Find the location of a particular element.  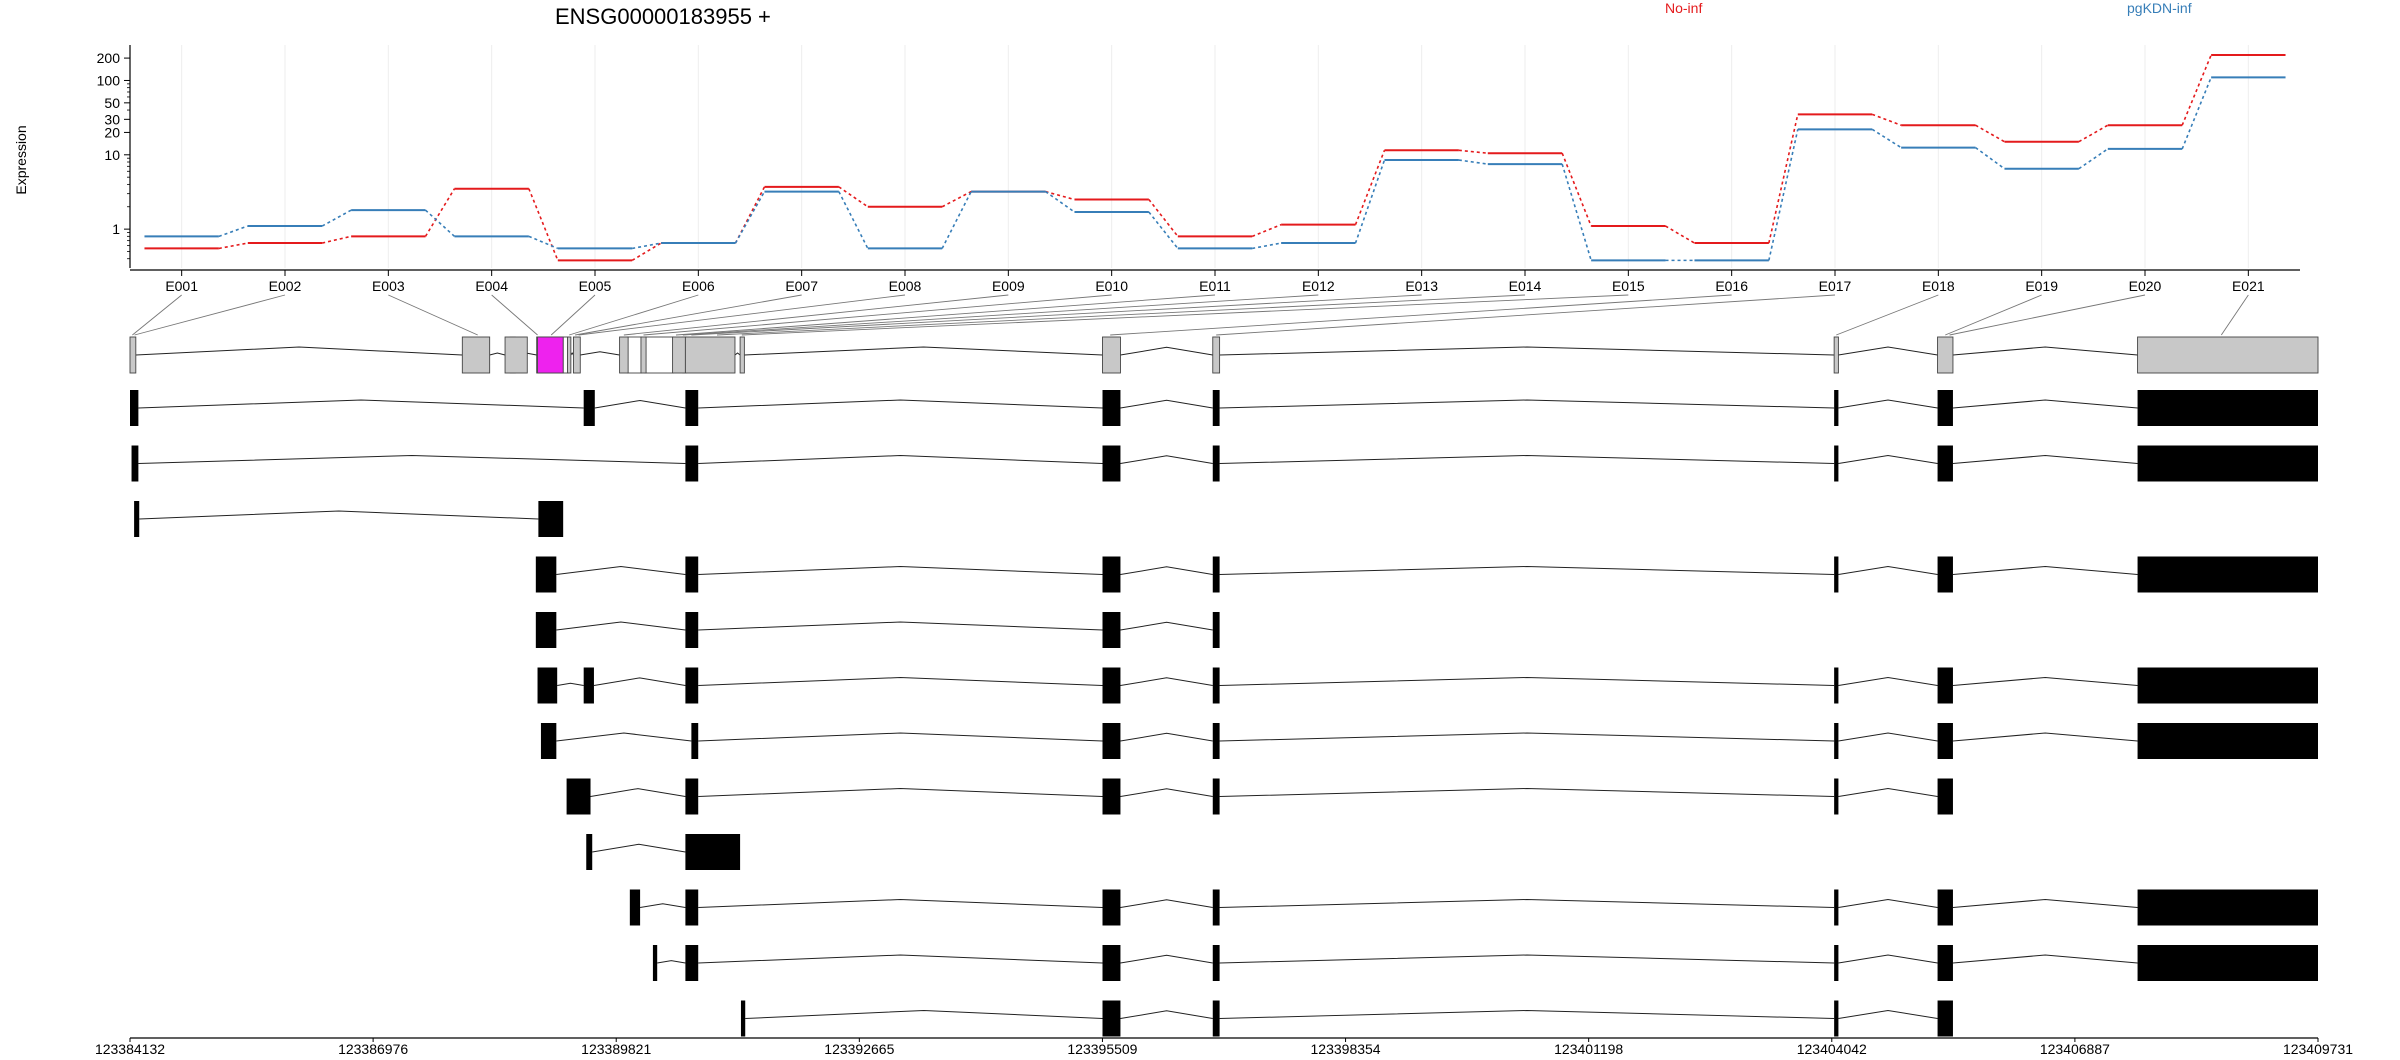

x-tick-label-e009: E009 is located at coordinates (1008, 286).